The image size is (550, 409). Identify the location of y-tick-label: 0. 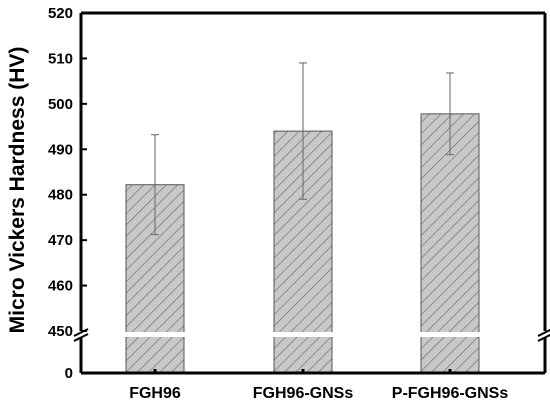
(69, 373).